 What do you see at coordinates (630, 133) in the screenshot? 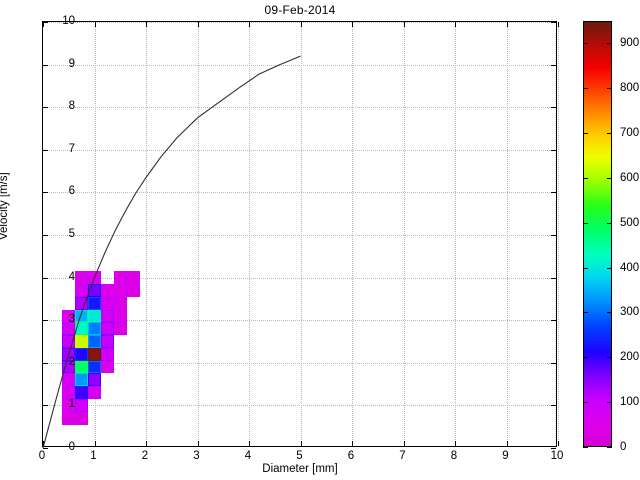
I see `colorbar-tick-label: 700` at bounding box center [630, 133].